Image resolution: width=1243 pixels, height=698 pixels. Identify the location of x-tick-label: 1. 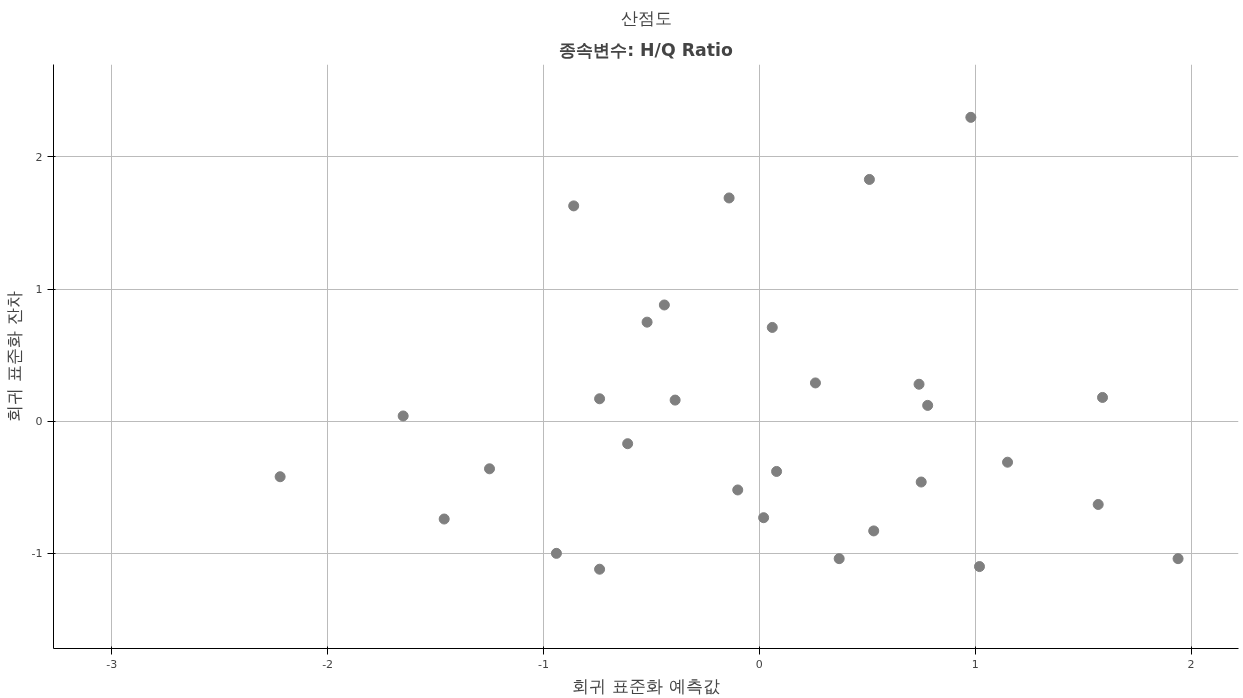
(975, 664).